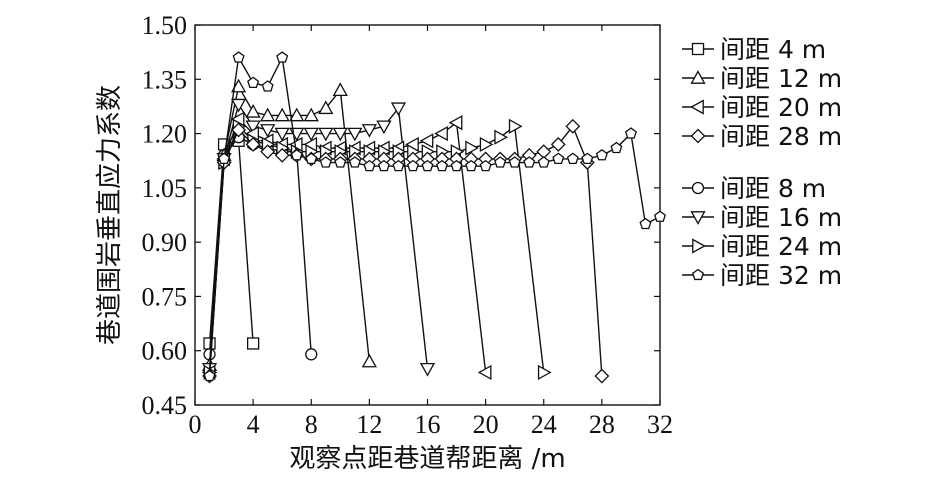 This screenshot has width=945, height=497. What do you see at coordinates (781, 275) in the screenshot?
I see `legend-label: 间距 32 m` at bounding box center [781, 275].